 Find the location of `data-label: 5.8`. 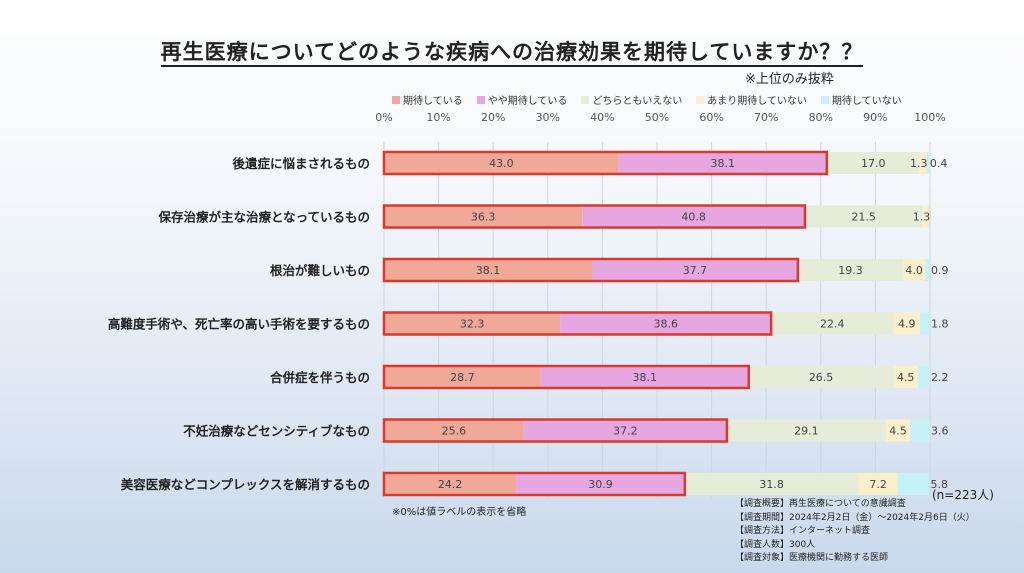

data-label: 5.8 is located at coordinates (939, 484).